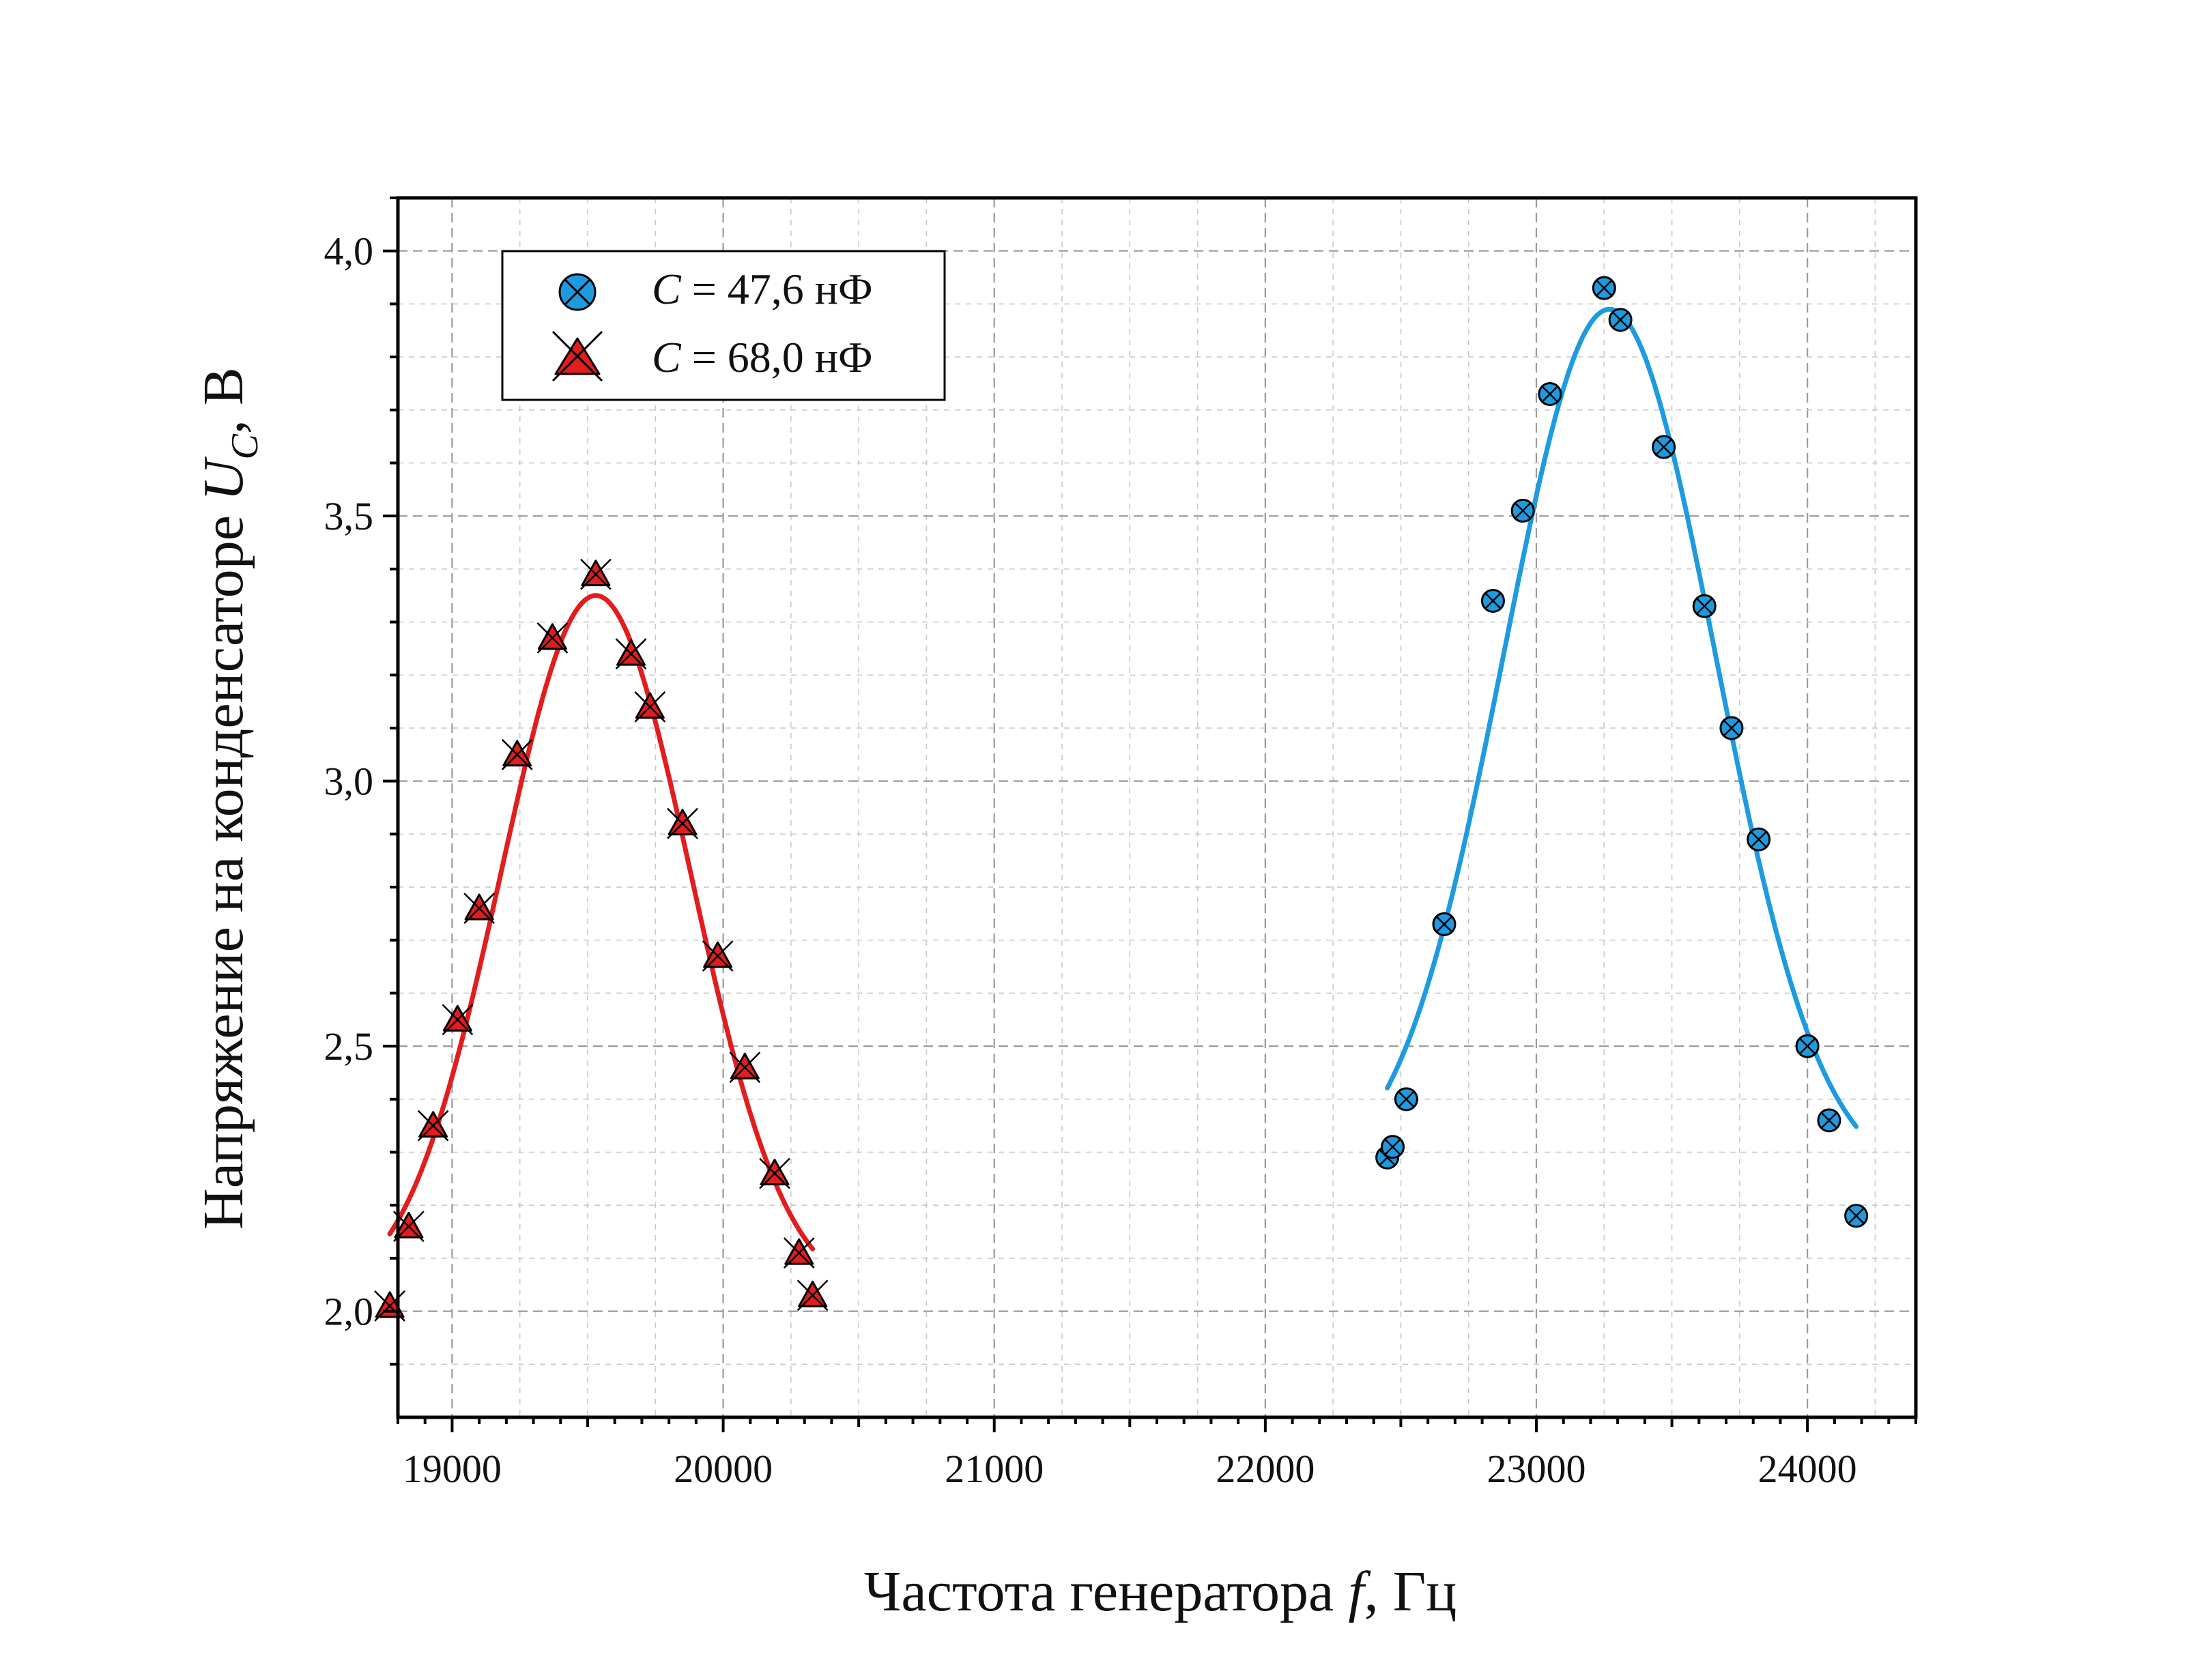 The image size is (2195, 1680). Describe the element at coordinates (349, 1312) in the screenshot. I see `y-tick-label: 2,0` at that location.